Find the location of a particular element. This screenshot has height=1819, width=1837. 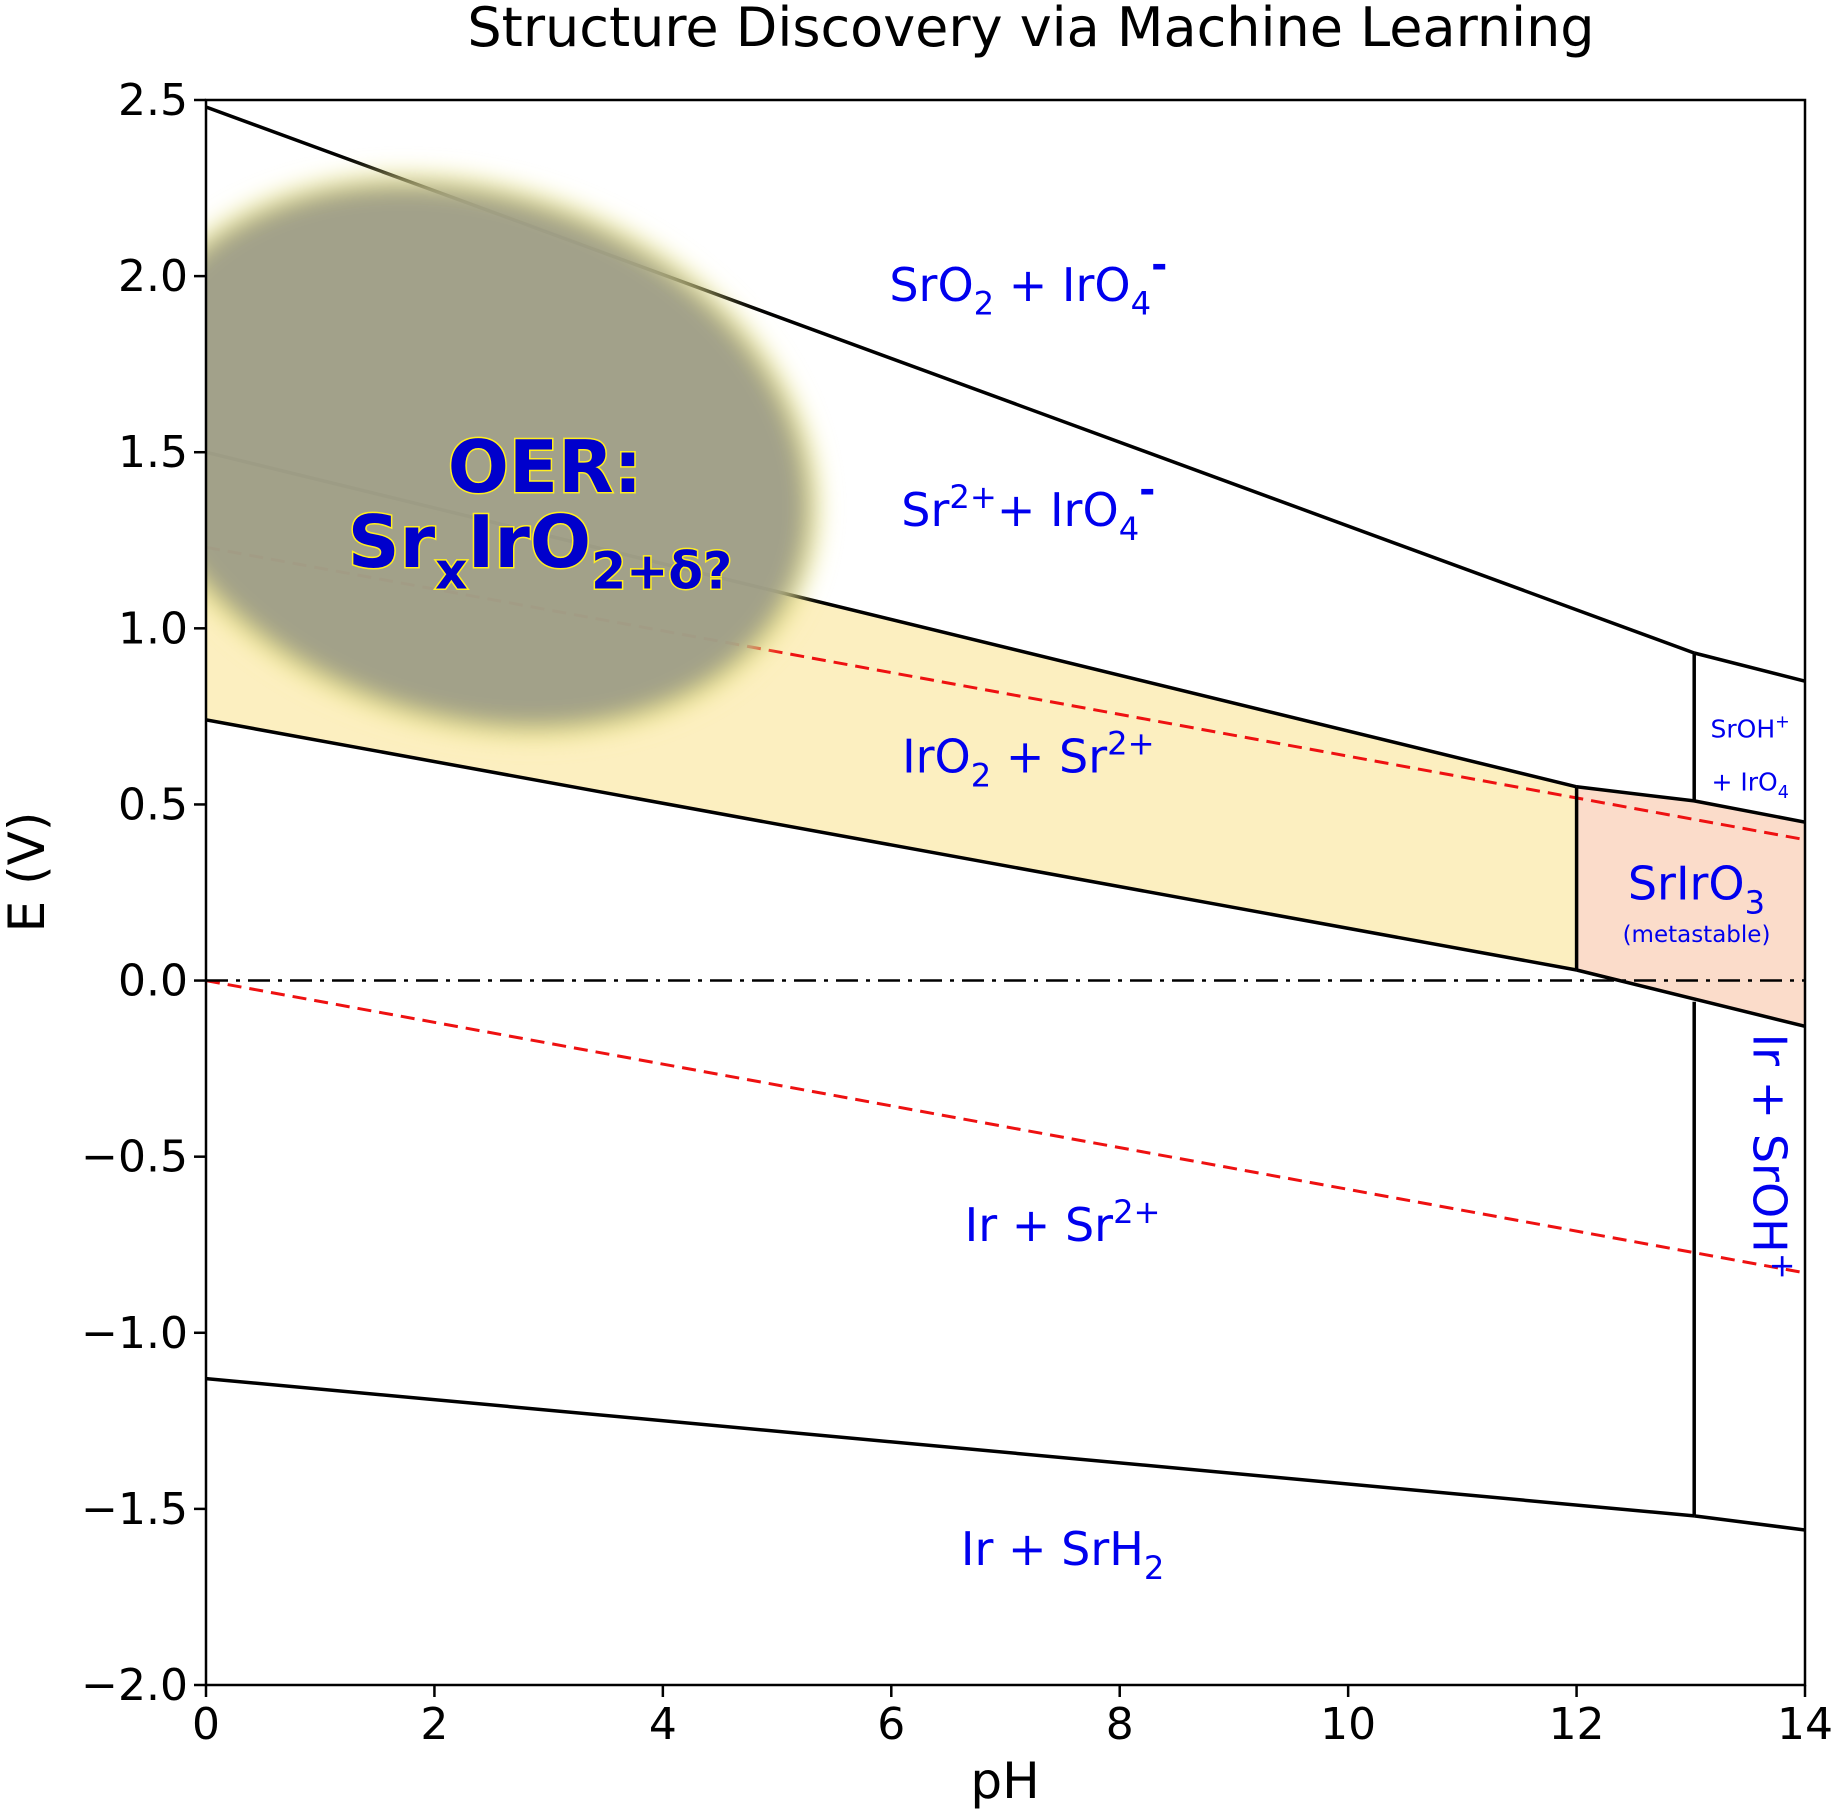

label-ir-sr: Ir + Sr2+ is located at coordinates (1063, 1222).